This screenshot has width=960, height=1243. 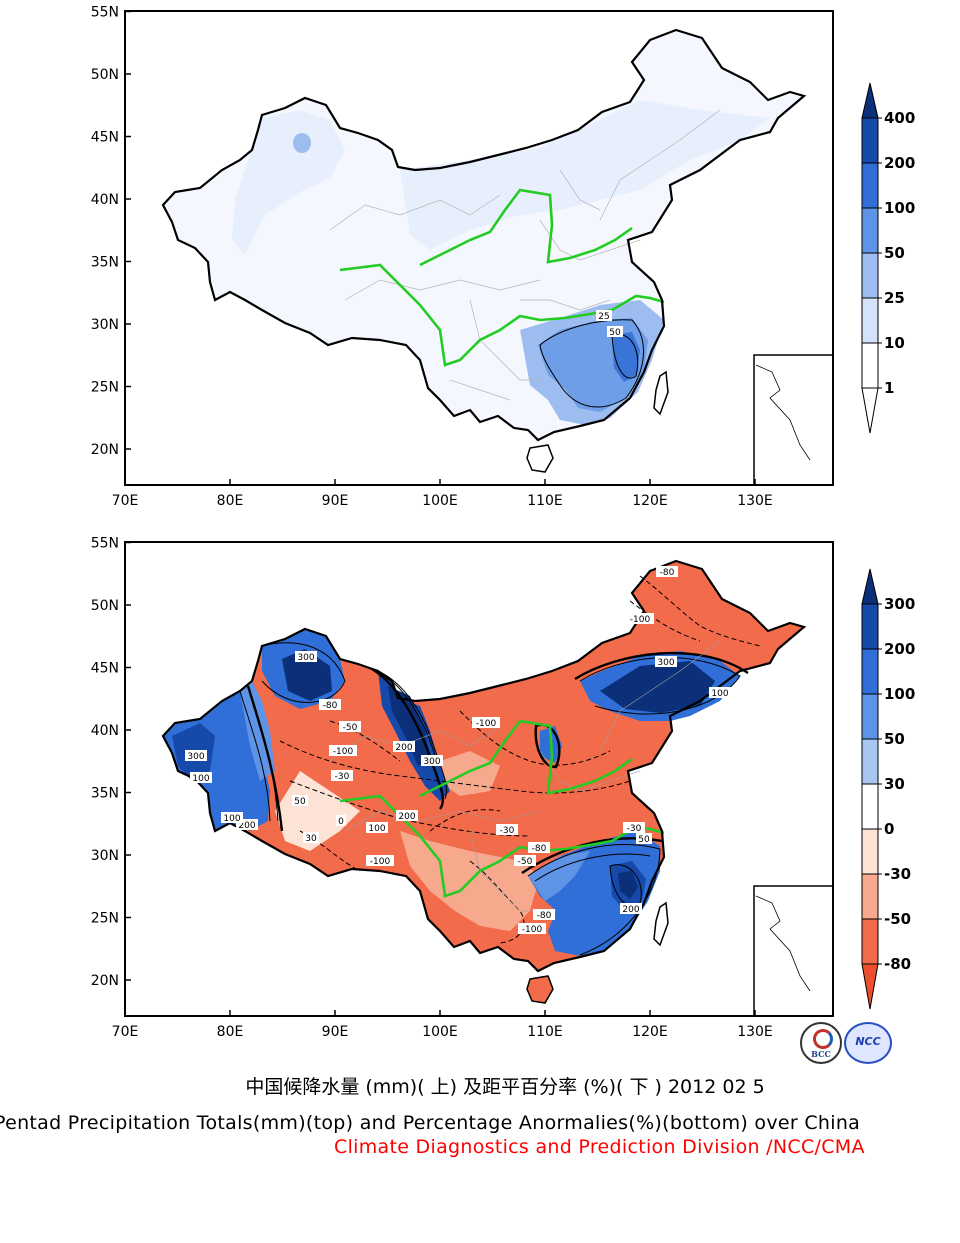 I want to click on top-colorbar: 400 200 100 50 25 10 1, so click(x=888, y=258).